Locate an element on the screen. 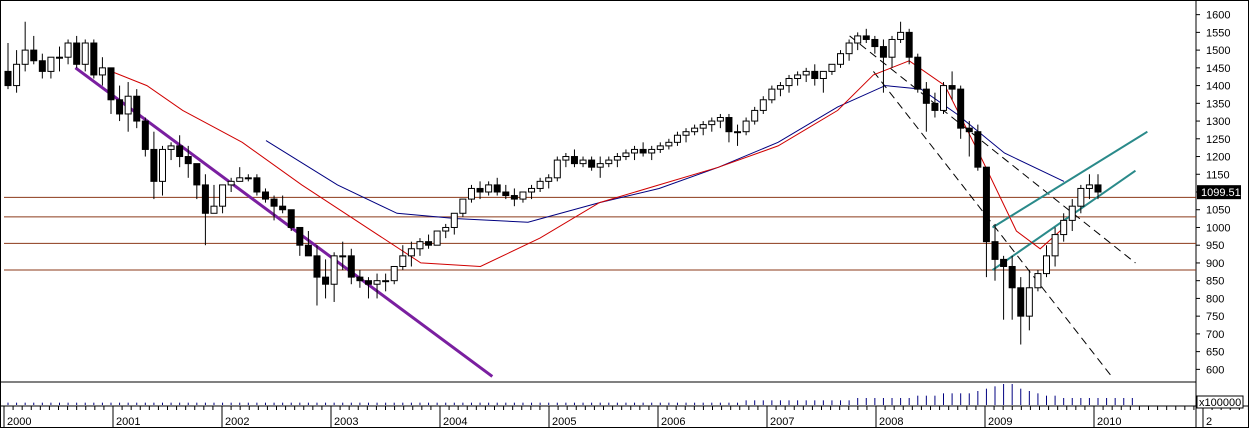  x-tick-label: 2006 is located at coordinates (673, 422).